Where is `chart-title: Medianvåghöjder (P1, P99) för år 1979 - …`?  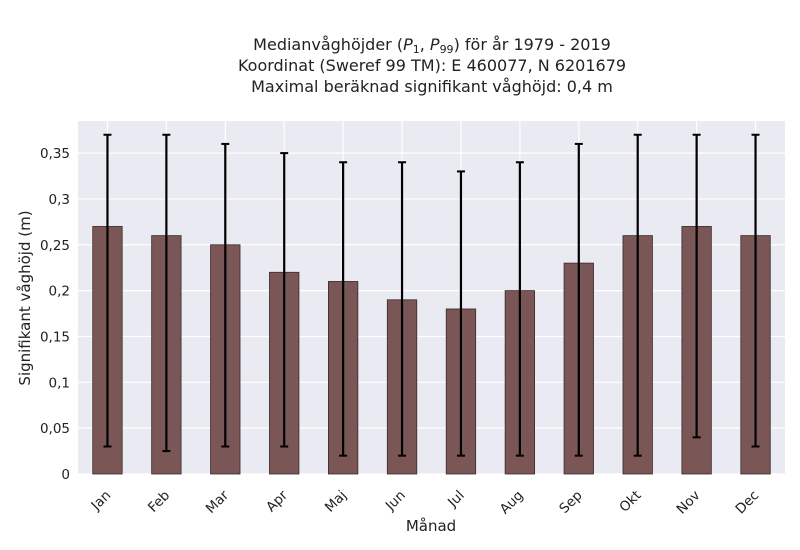
chart-title: Medianvåghöjder (P1, P99) för år 1979 - … is located at coordinates (432, 65).